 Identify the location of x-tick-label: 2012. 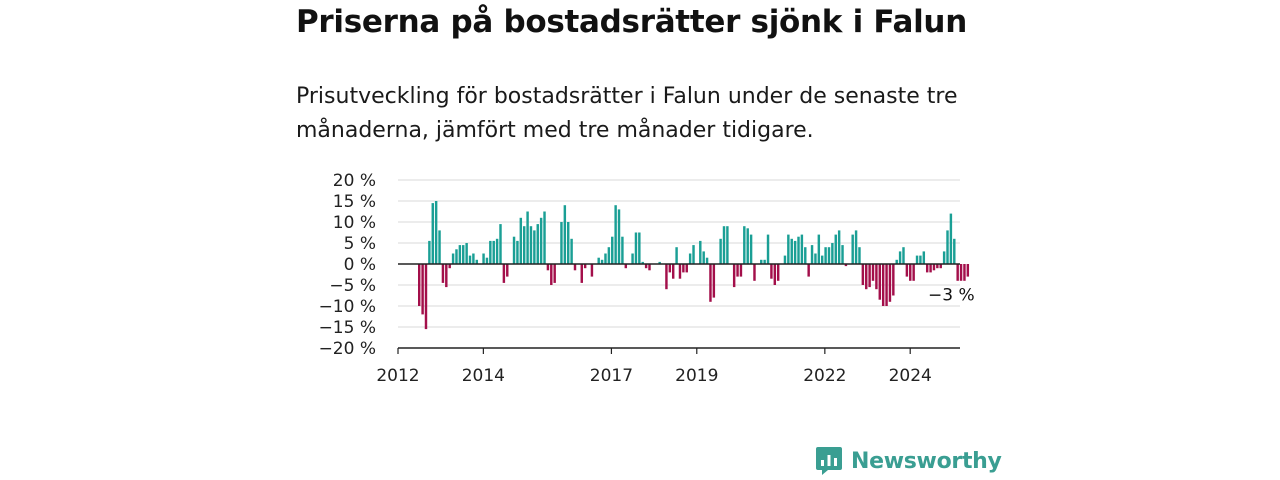
(397, 376).